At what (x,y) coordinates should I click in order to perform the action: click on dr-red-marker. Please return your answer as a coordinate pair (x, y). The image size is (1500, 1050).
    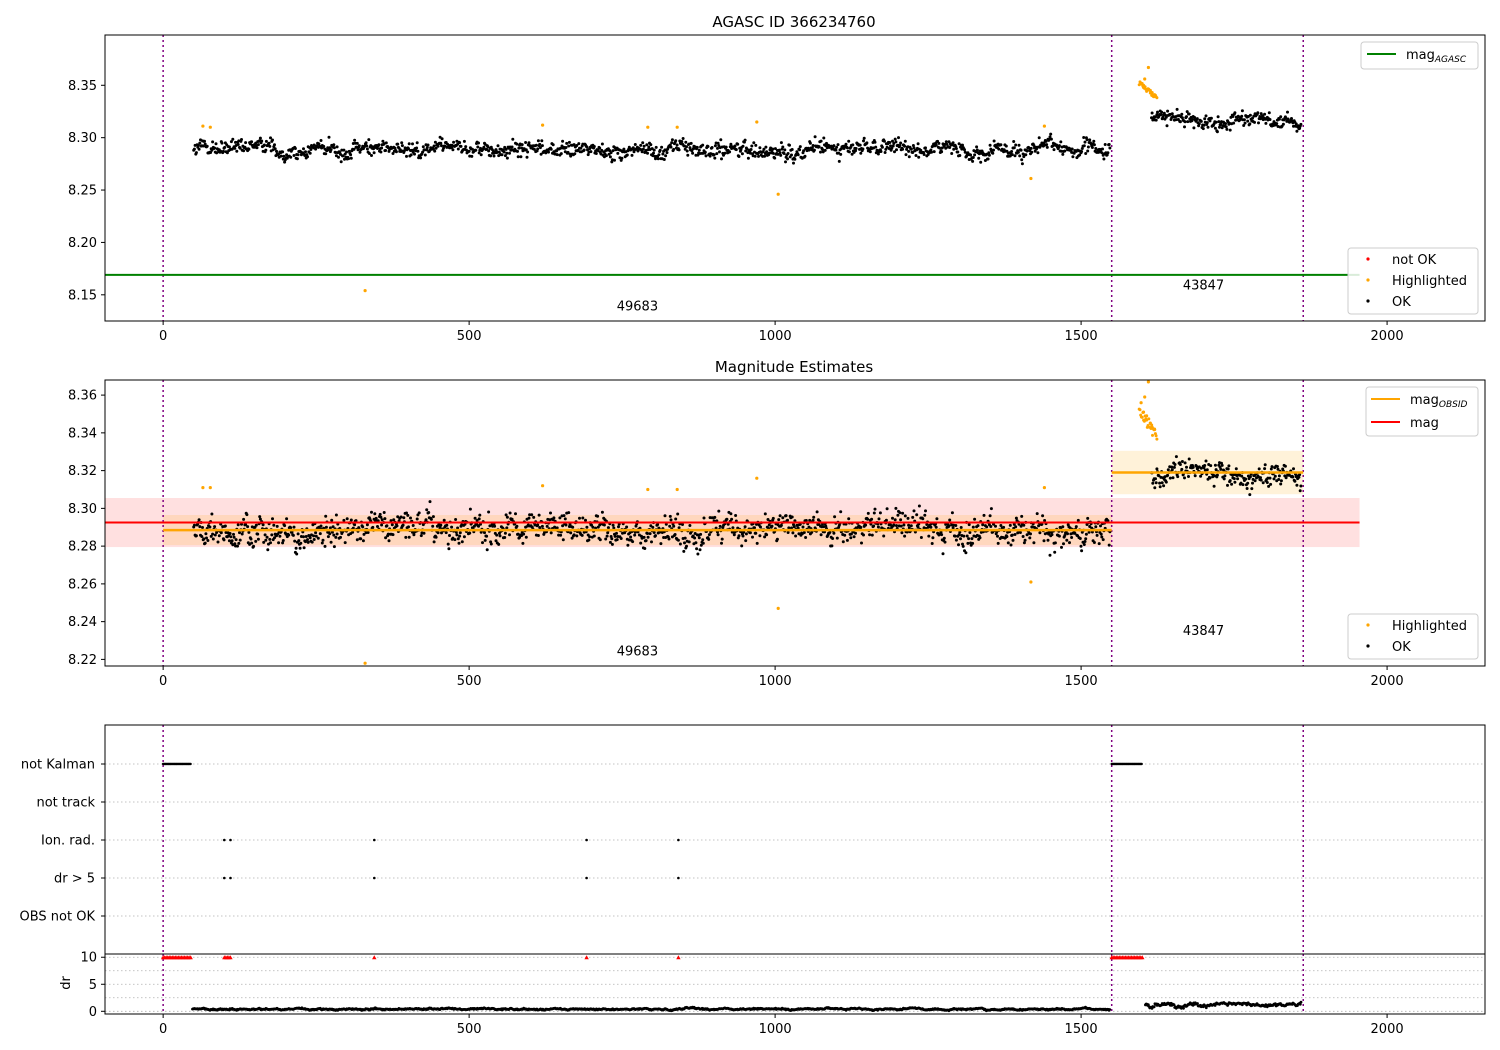
    Looking at the image, I should click on (230, 957).